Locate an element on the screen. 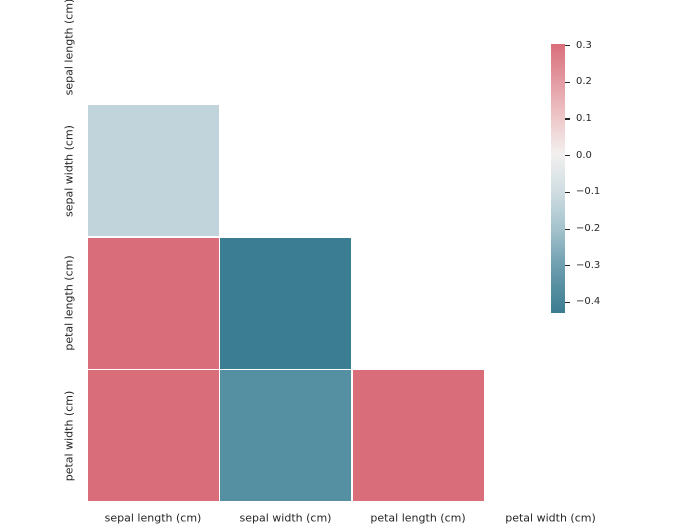 This screenshot has height=528, width=700. colorbar-tick-label: −0.3 is located at coordinates (588, 265).